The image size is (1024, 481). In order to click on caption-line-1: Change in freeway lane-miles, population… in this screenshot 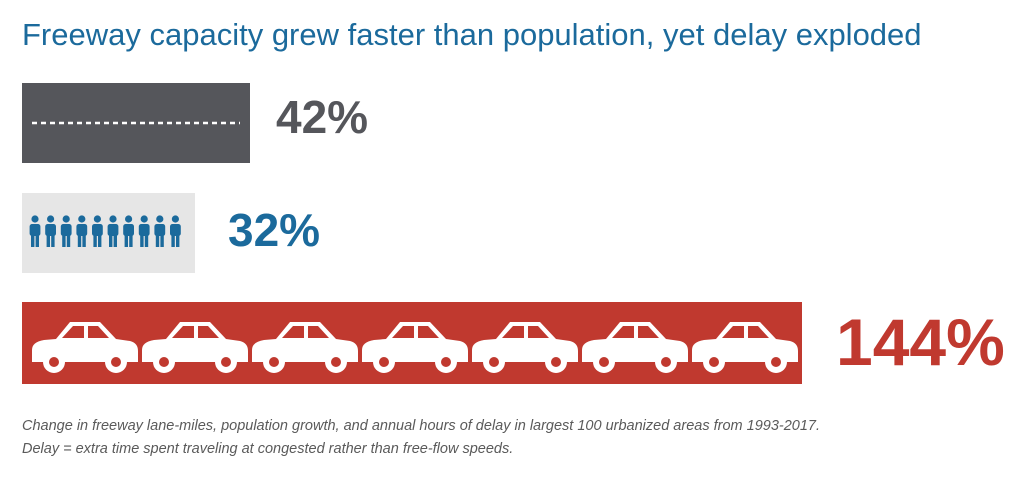, I will do `click(421, 426)`.